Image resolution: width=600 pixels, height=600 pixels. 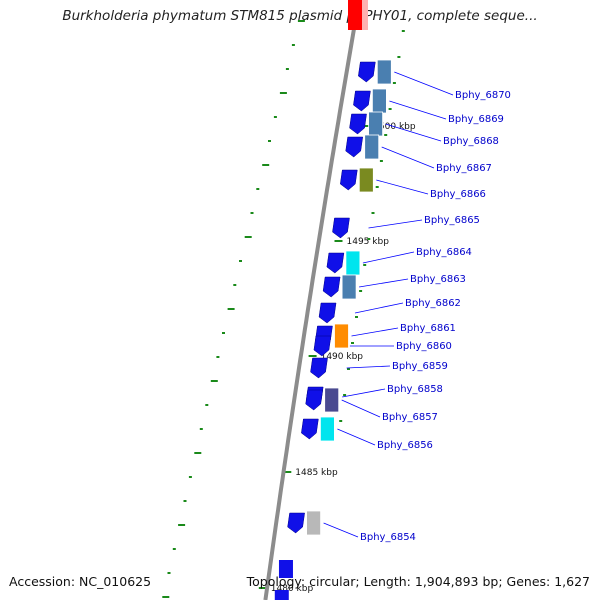 I want to click on gene-label: Bphy_6863, so click(x=438, y=279).